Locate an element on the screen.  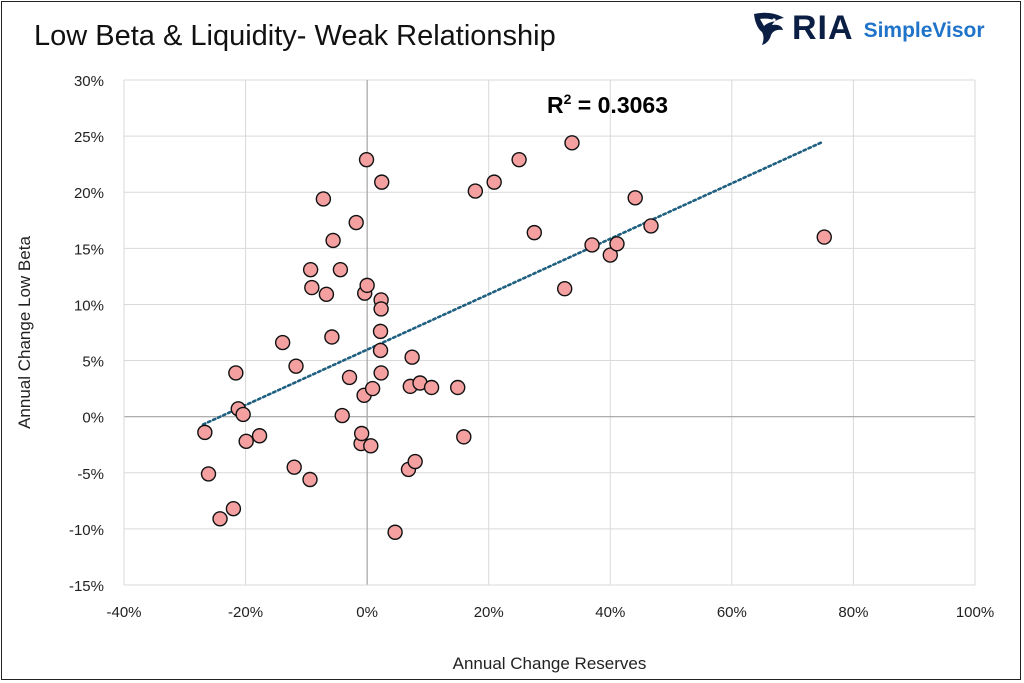
chart-title: Low Beta & Liquidity- Weak Relationship is located at coordinates (295, 36).